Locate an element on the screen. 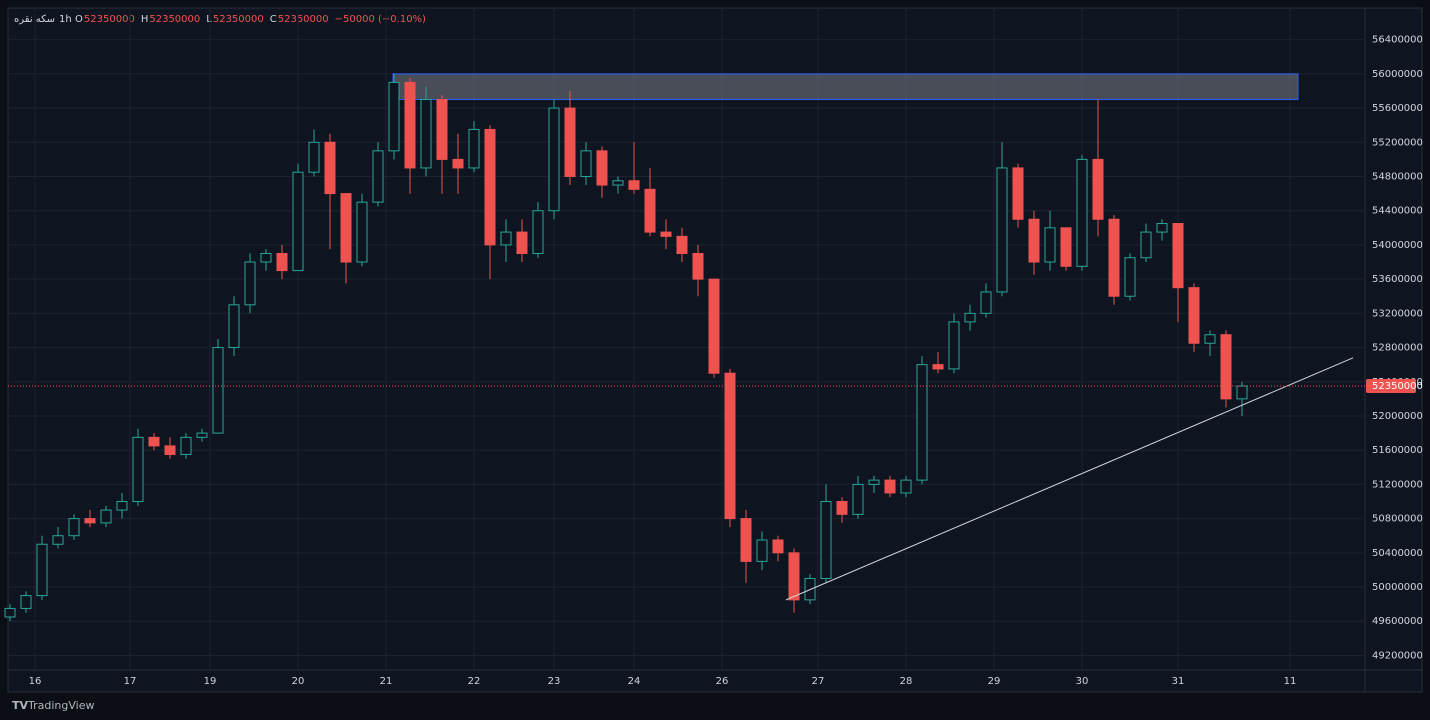 The width and height of the screenshot is (1430, 720). brand-logo: TV is located at coordinates (20, 705).